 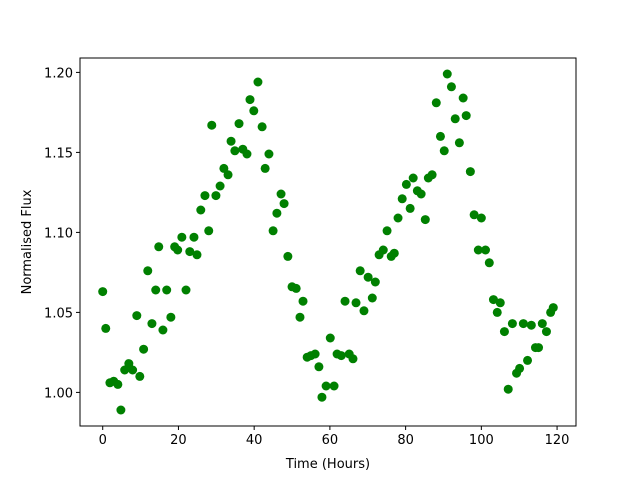 I want to click on x-tick-label: 100, so click(x=481, y=440).